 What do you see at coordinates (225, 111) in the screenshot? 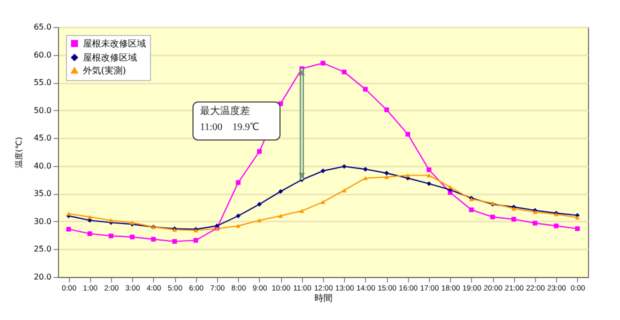
I see `annotation: 最大温度差` at bounding box center [225, 111].